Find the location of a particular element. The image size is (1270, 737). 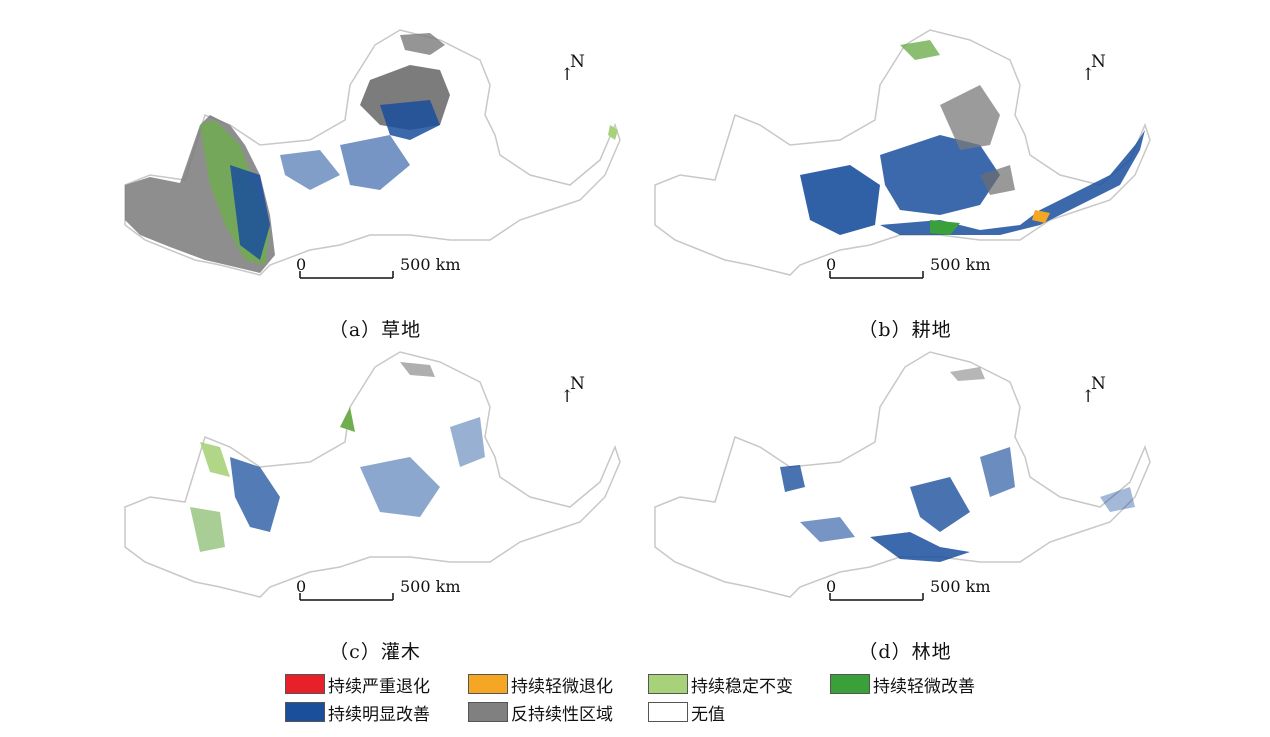

basin-map-grassland: ↑ N 0 500 km is located at coordinates (372, 154).